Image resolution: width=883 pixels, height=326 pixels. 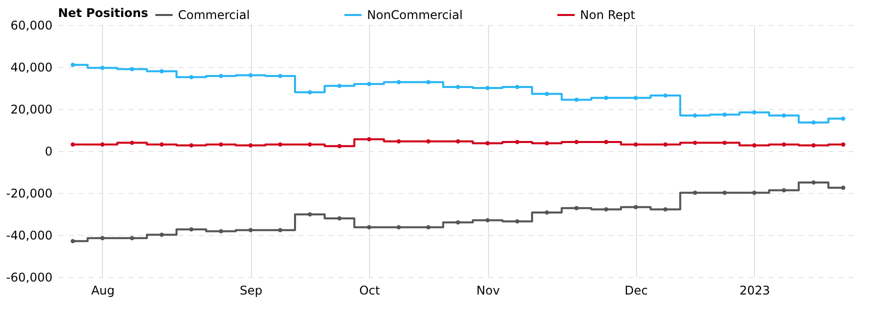 What do you see at coordinates (636, 291) in the screenshot?
I see `x-tick-label: Dec` at bounding box center [636, 291].